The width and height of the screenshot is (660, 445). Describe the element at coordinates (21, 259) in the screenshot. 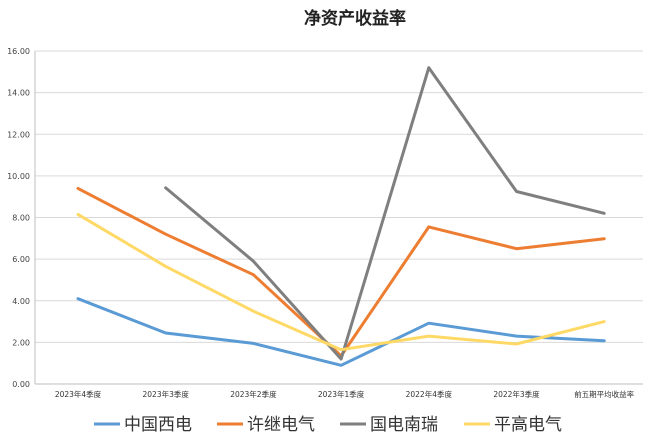

I see `y-tick-label: 6.00` at that location.